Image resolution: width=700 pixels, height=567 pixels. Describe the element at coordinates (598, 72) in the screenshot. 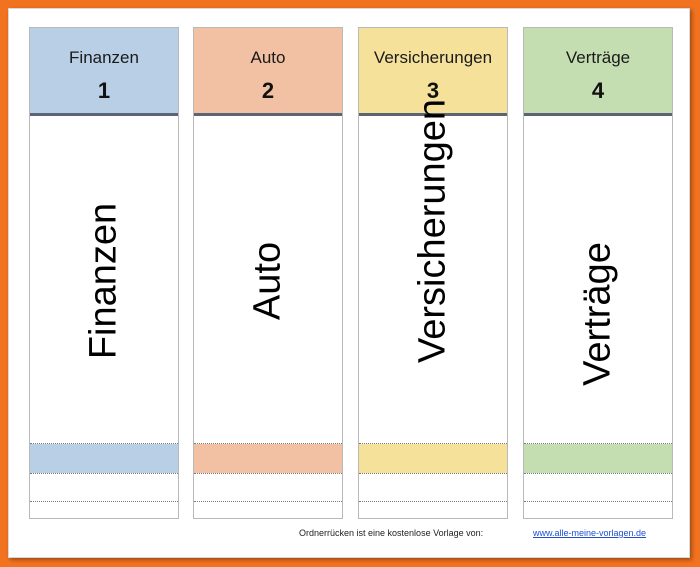

I see `spine-header: Verträge 4` at that location.